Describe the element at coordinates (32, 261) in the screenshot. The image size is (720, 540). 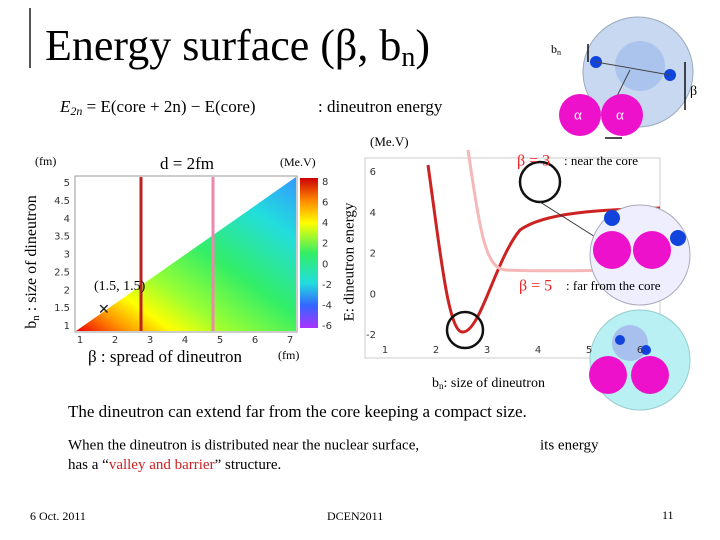
I see `y-label: bn : size of dineutron` at that location.